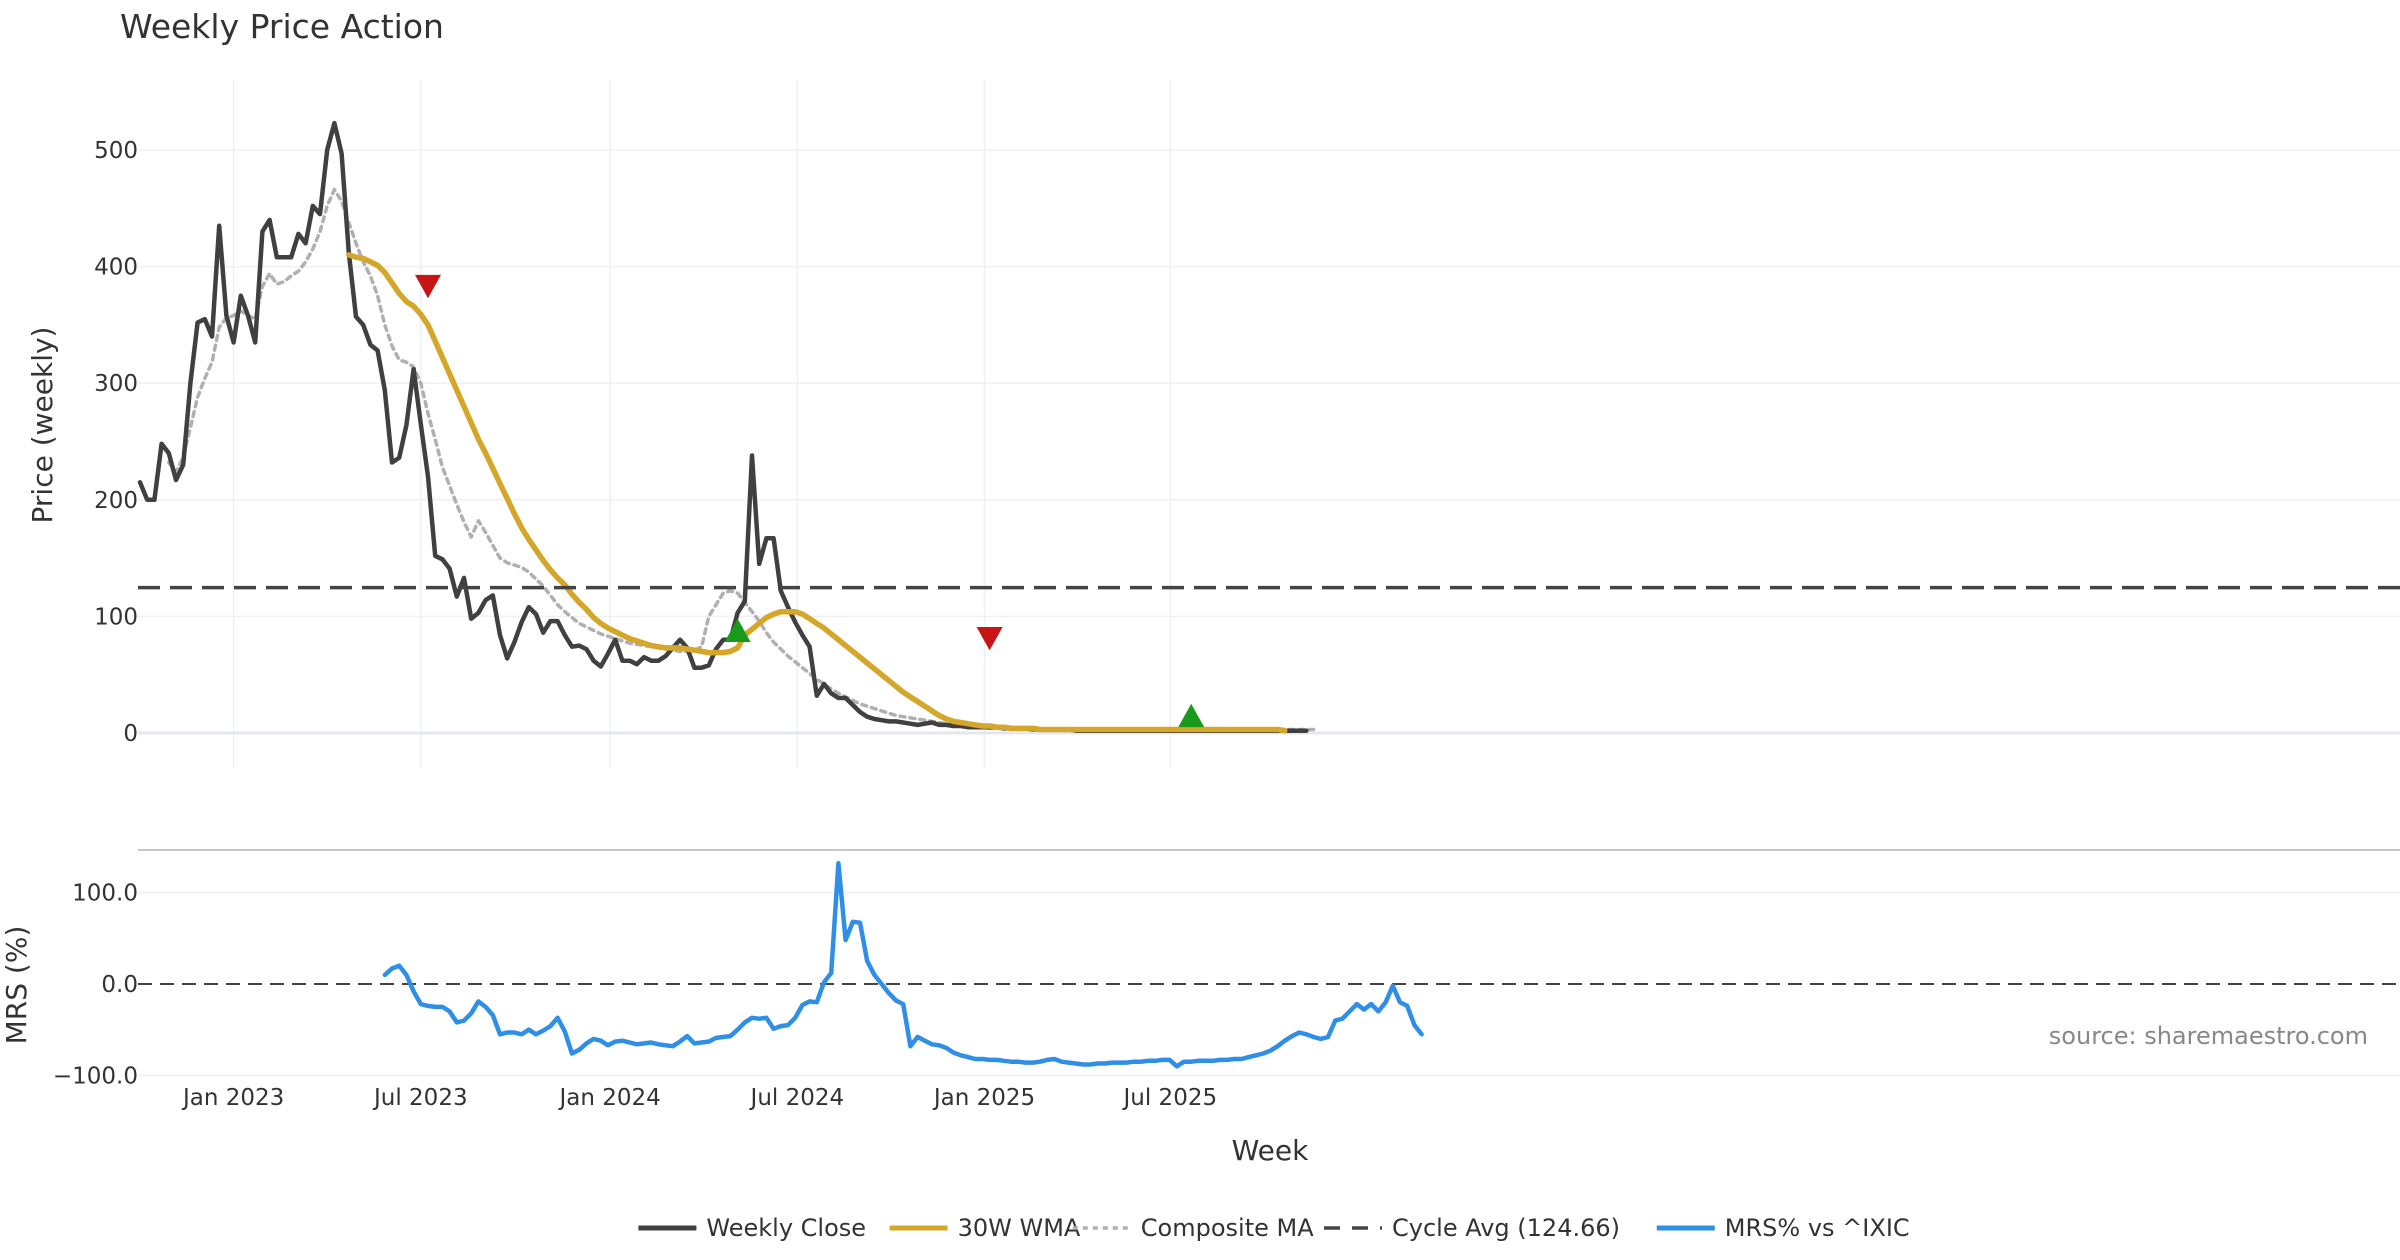 Image resolution: width=2400 pixels, height=1260 pixels. Describe the element at coordinates (1270, 1150) in the screenshot. I see `x-axis-title: Week` at that location.